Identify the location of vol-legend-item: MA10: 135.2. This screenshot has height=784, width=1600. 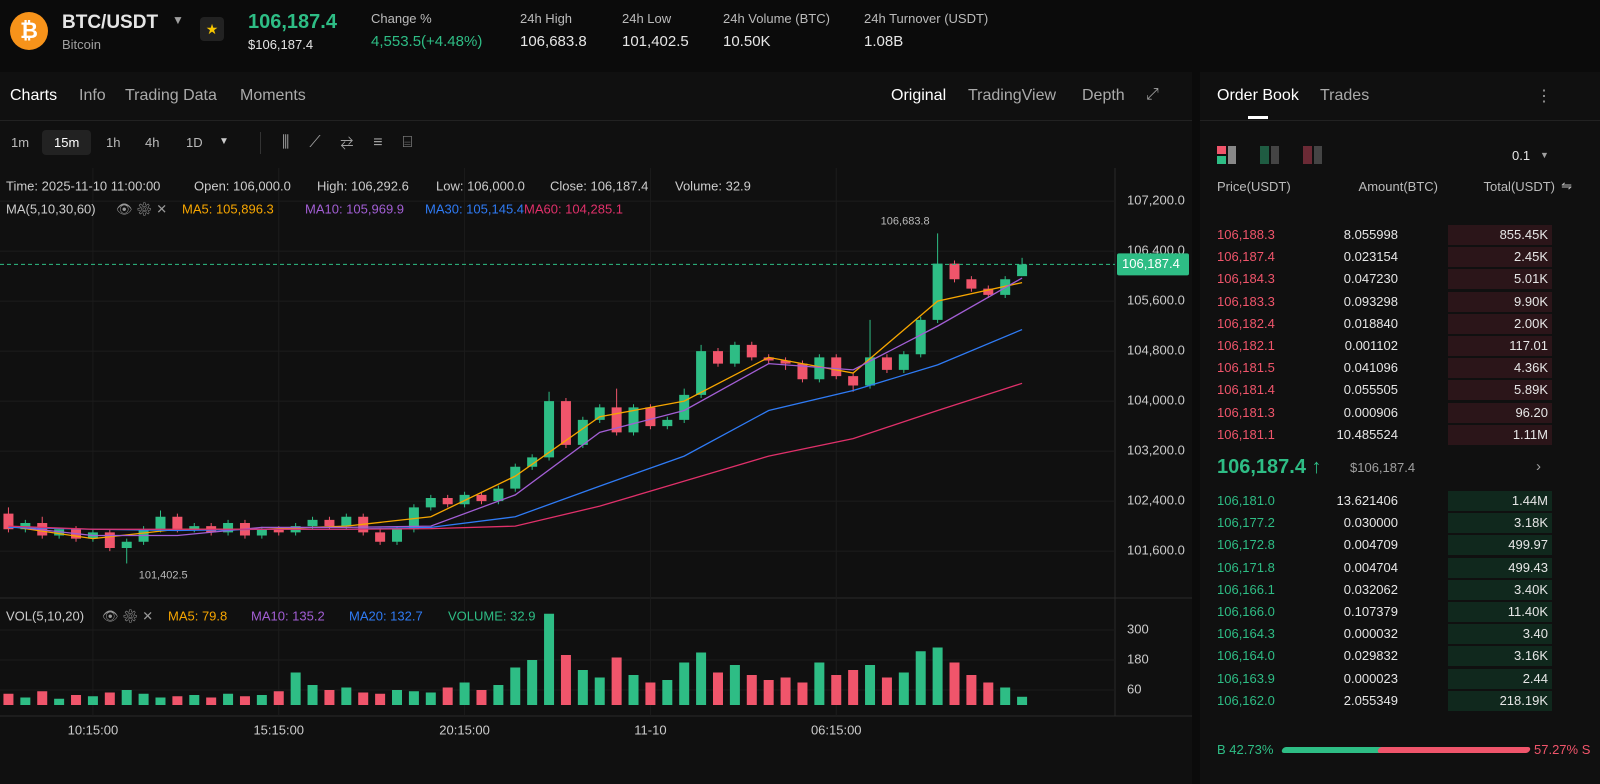
(288, 615).